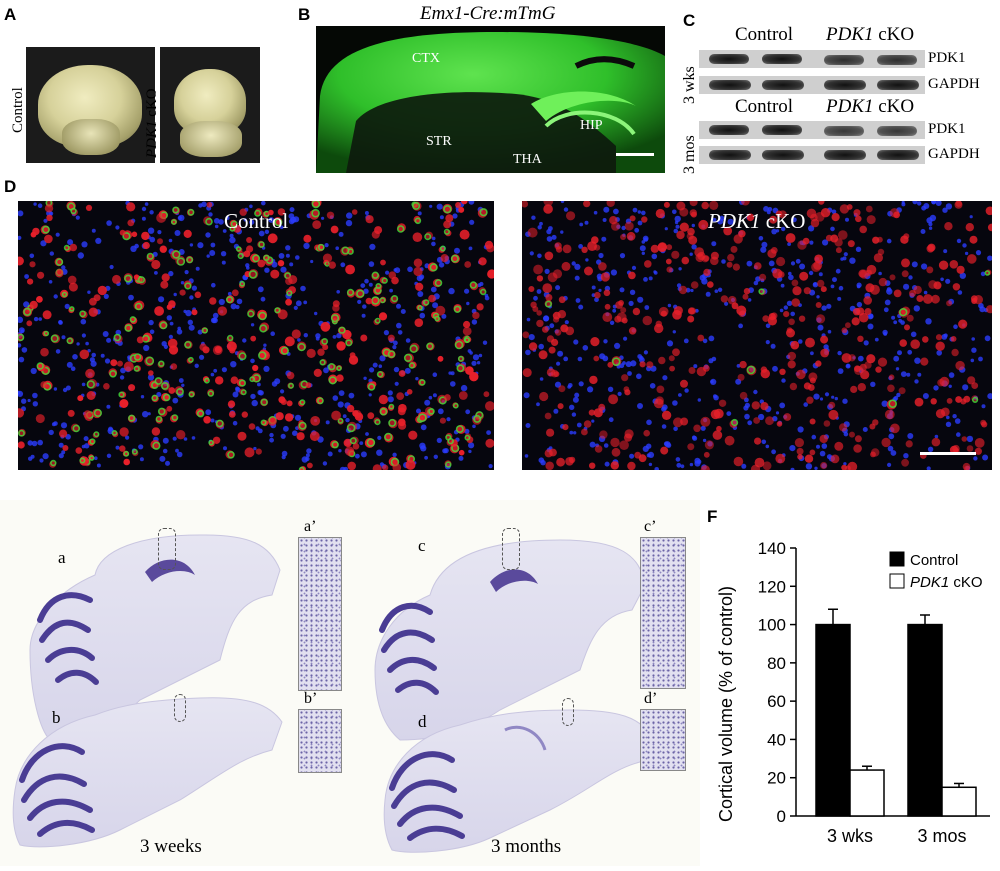  What do you see at coordinates (812, 155) in the screenshot?
I see `blot-gapdh-3mos` at bounding box center [812, 155].